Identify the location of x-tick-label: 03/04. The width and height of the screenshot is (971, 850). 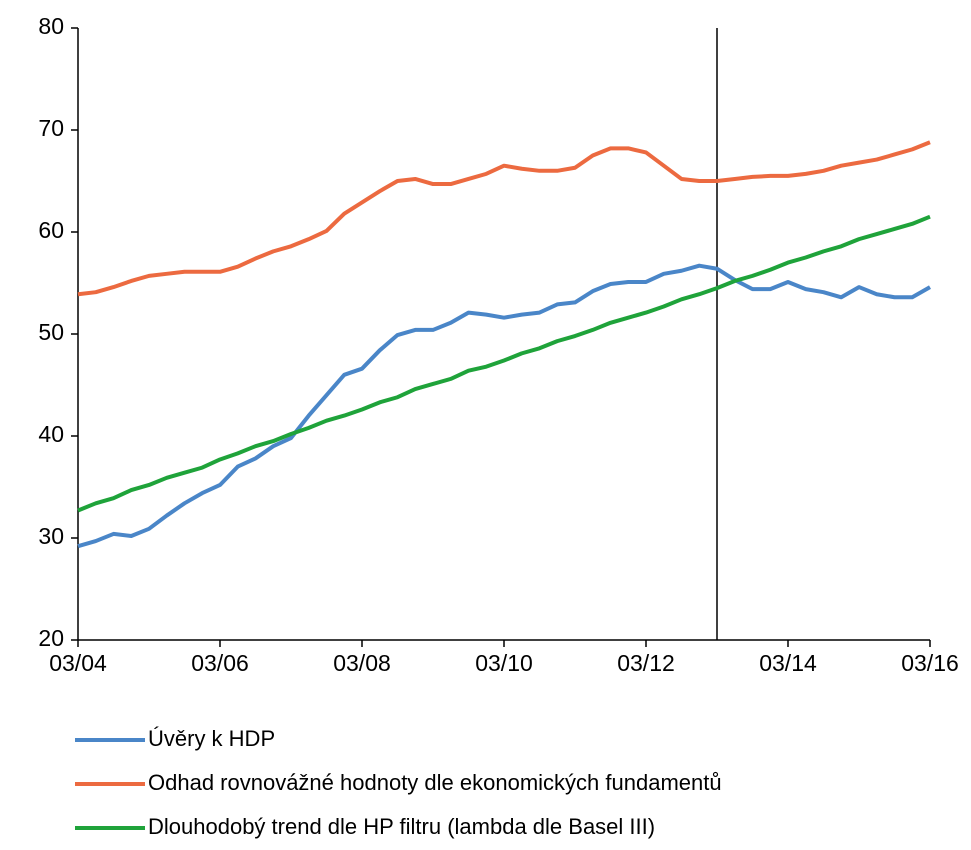
(78, 663).